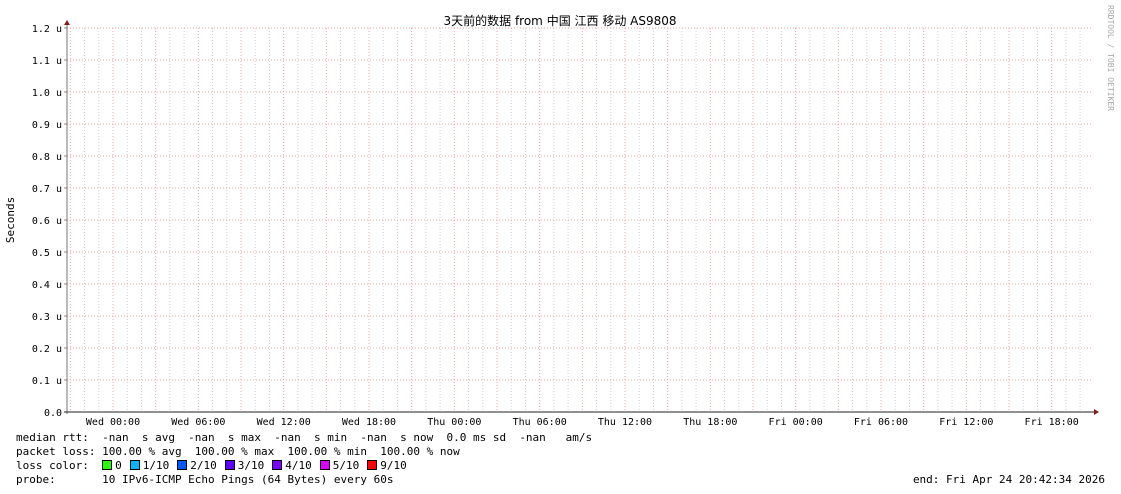 The height and width of the screenshot is (494, 1121). I want to click on loss-color-value: 3/10, so click(251, 465).